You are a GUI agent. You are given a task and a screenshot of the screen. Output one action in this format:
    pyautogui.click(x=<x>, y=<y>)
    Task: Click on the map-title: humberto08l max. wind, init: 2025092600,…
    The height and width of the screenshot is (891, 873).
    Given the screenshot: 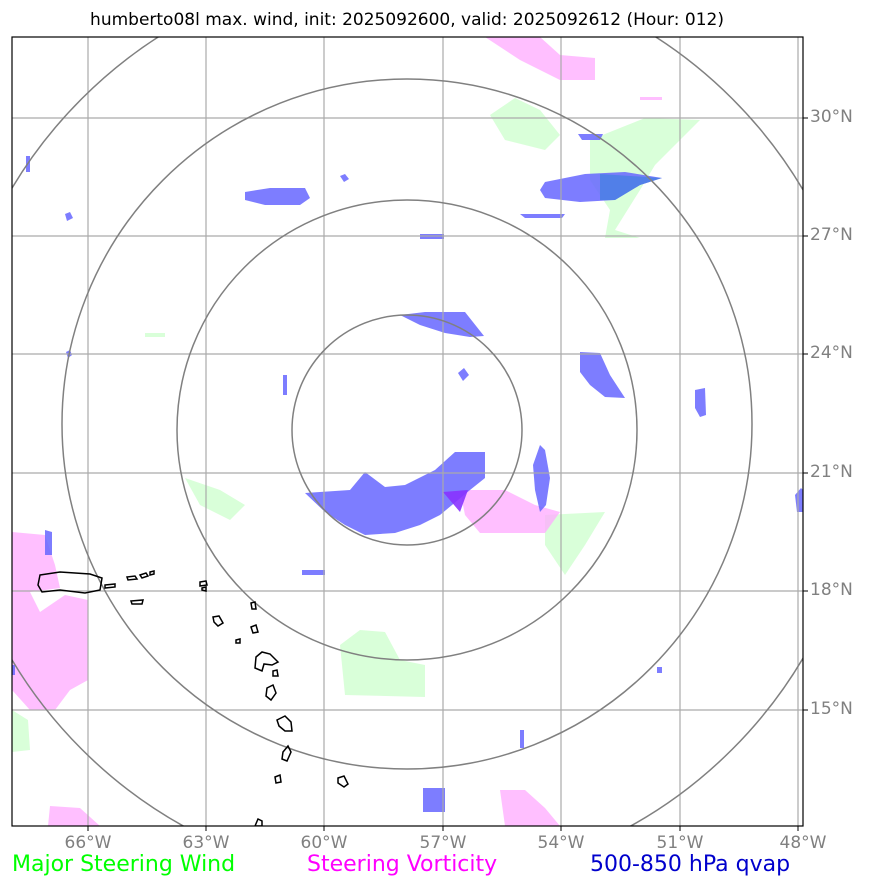 What is the action you would take?
    pyautogui.click(x=407, y=20)
    